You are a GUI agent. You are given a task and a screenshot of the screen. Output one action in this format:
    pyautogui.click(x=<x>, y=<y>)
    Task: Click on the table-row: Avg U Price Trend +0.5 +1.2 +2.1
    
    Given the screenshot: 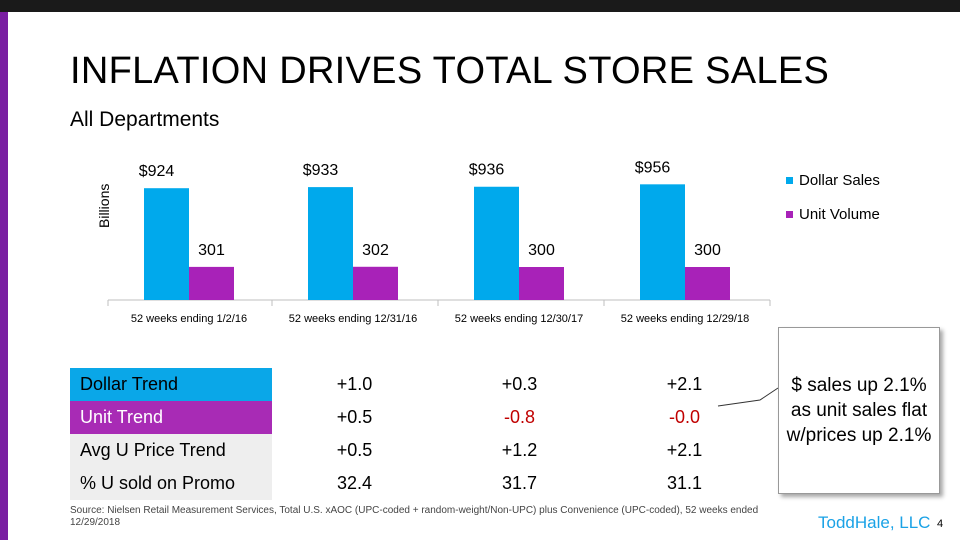 What is the action you would take?
    pyautogui.click(x=418, y=450)
    